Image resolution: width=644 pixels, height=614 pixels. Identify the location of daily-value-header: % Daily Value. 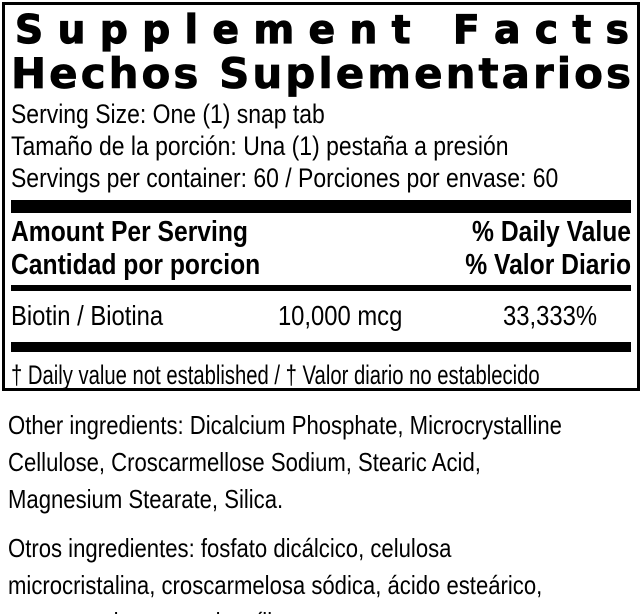
(552, 232).